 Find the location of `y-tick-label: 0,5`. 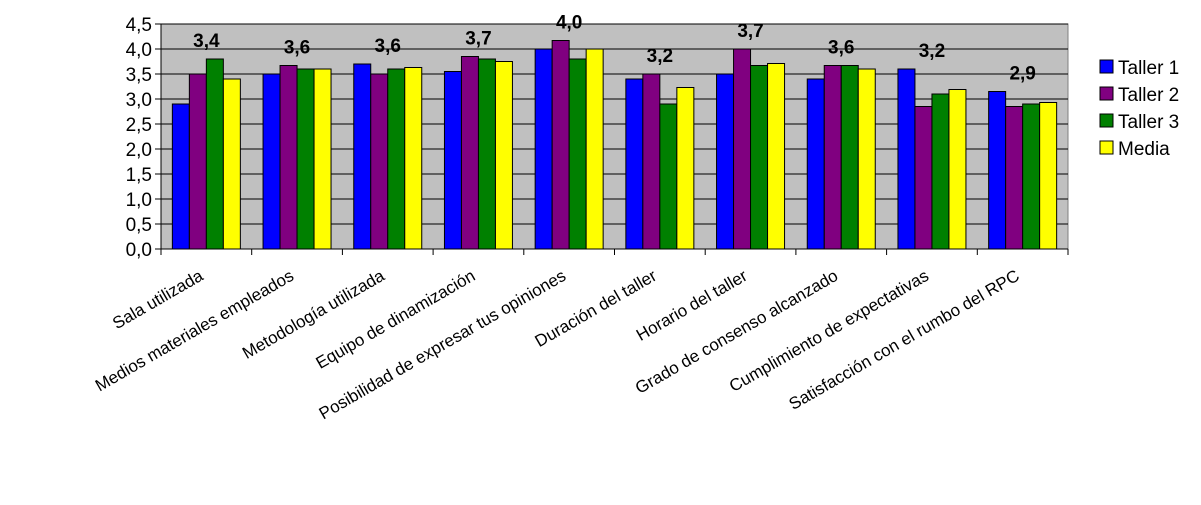

y-tick-label: 0,5 is located at coordinates (139, 225).